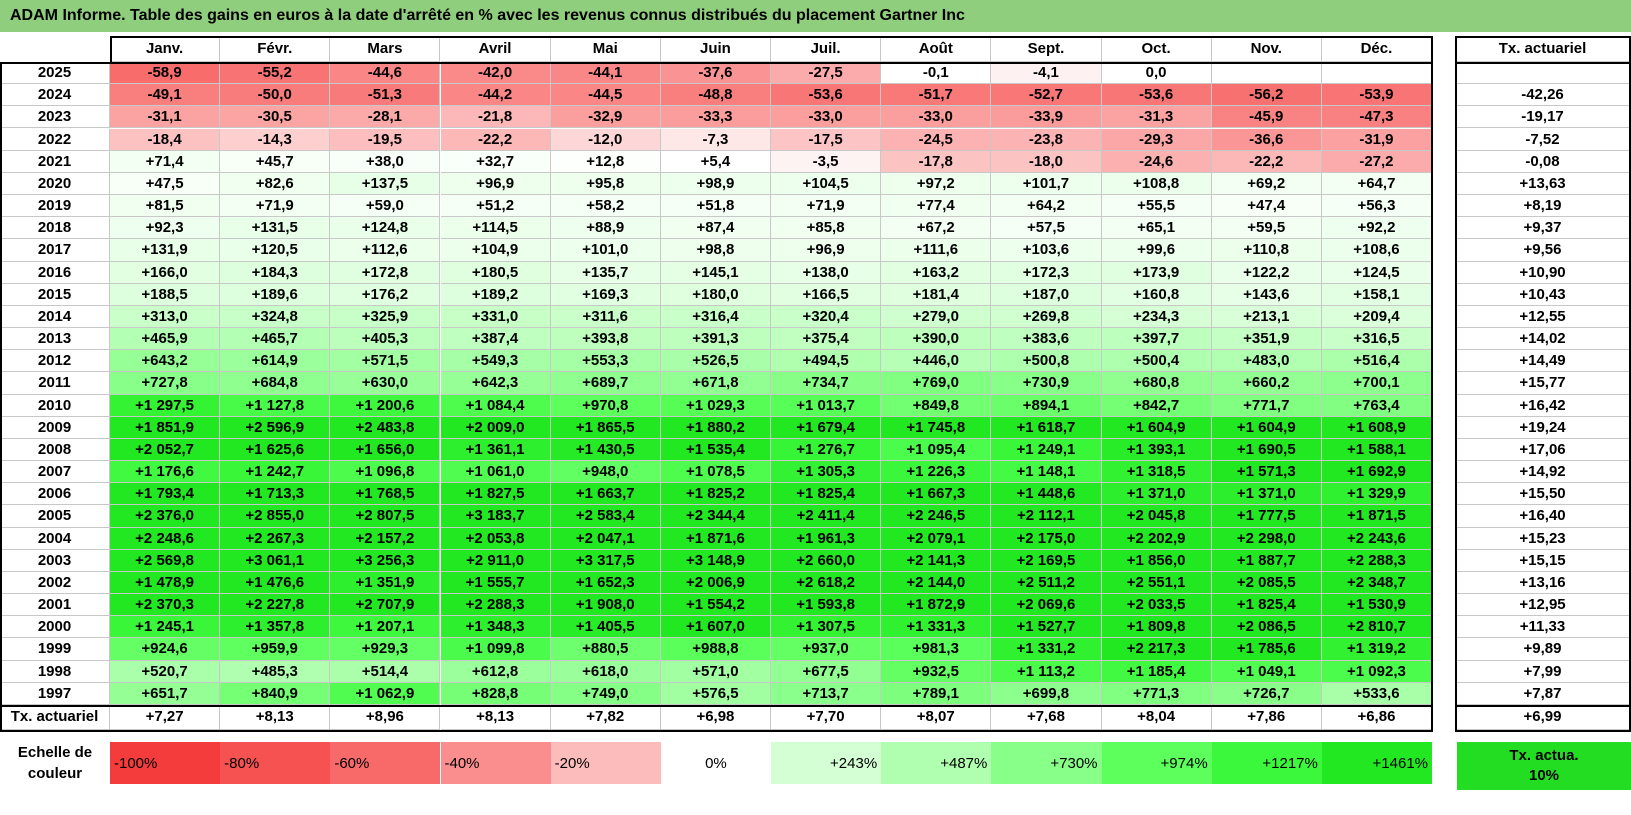  I want to click on value-cell: +894,1, so click(1046, 405).